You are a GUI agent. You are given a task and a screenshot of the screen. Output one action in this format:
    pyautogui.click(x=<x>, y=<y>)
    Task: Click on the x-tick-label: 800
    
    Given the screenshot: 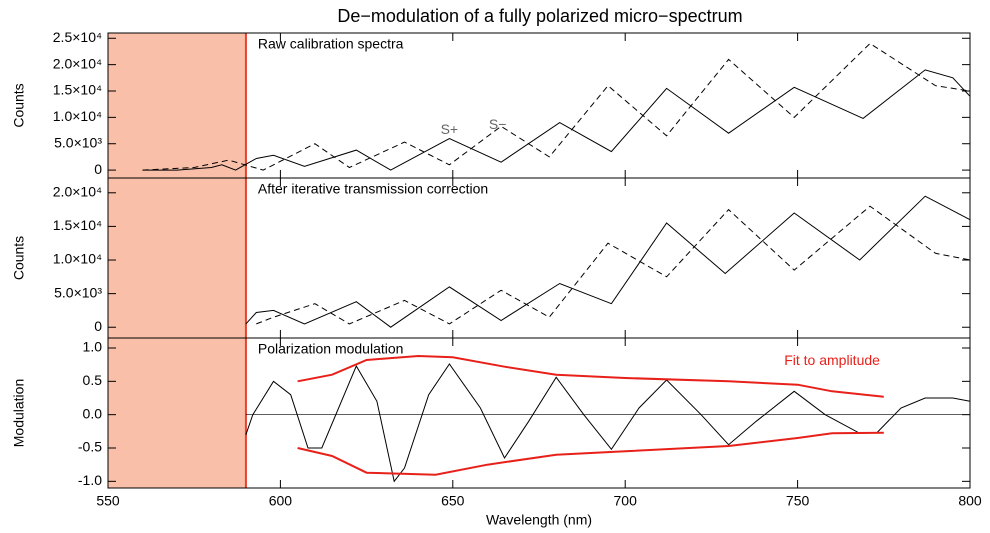 What is the action you would take?
    pyautogui.click(x=970, y=501)
    